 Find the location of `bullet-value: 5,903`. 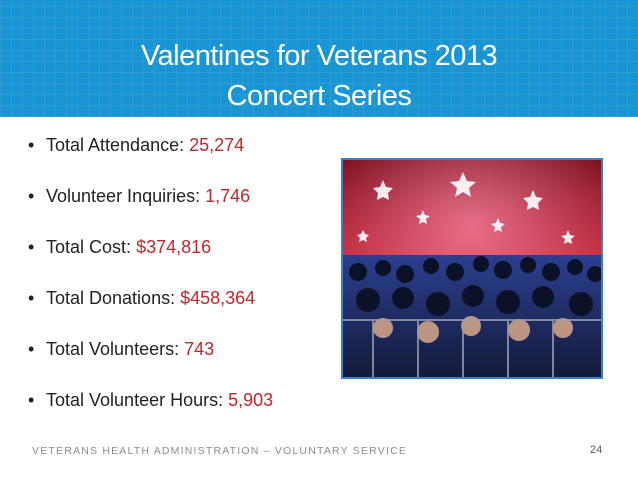

bullet-value: 5,903 is located at coordinates (251, 400).